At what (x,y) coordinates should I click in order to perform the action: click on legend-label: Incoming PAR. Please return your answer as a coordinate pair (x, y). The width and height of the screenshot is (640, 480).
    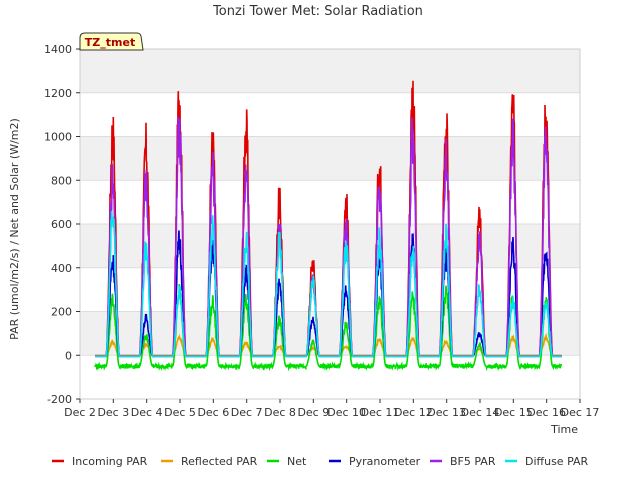
    Looking at the image, I should click on (110, 461).